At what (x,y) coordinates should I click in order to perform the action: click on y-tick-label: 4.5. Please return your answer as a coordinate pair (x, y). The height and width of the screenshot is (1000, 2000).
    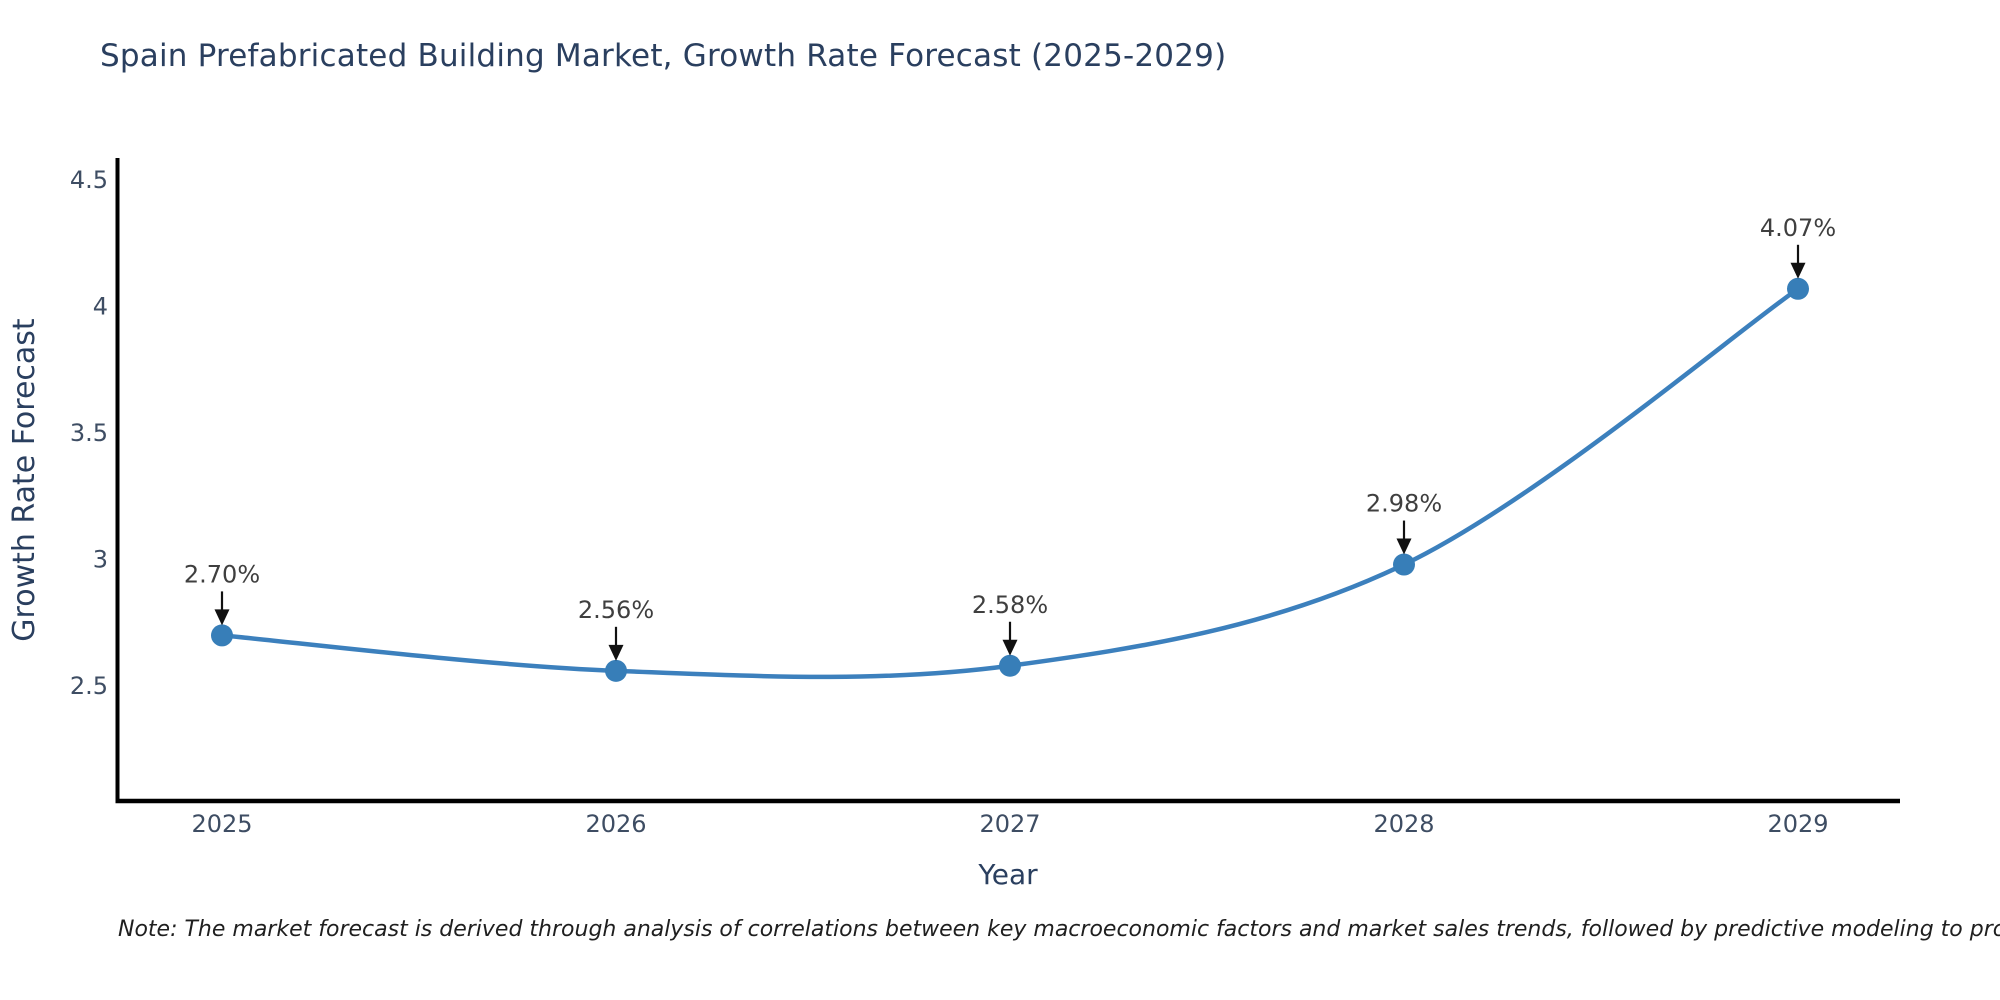
    Looking at the image, I should click on (89, 180).